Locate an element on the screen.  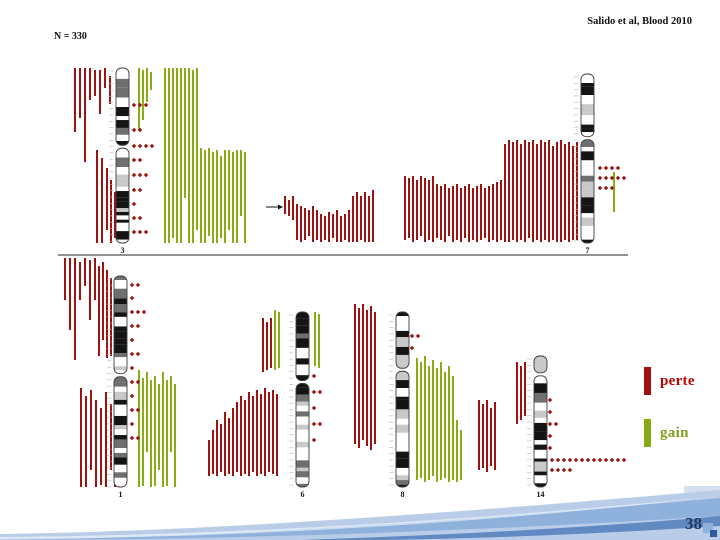
logo-square-dark is located at coordinates (713, 533).